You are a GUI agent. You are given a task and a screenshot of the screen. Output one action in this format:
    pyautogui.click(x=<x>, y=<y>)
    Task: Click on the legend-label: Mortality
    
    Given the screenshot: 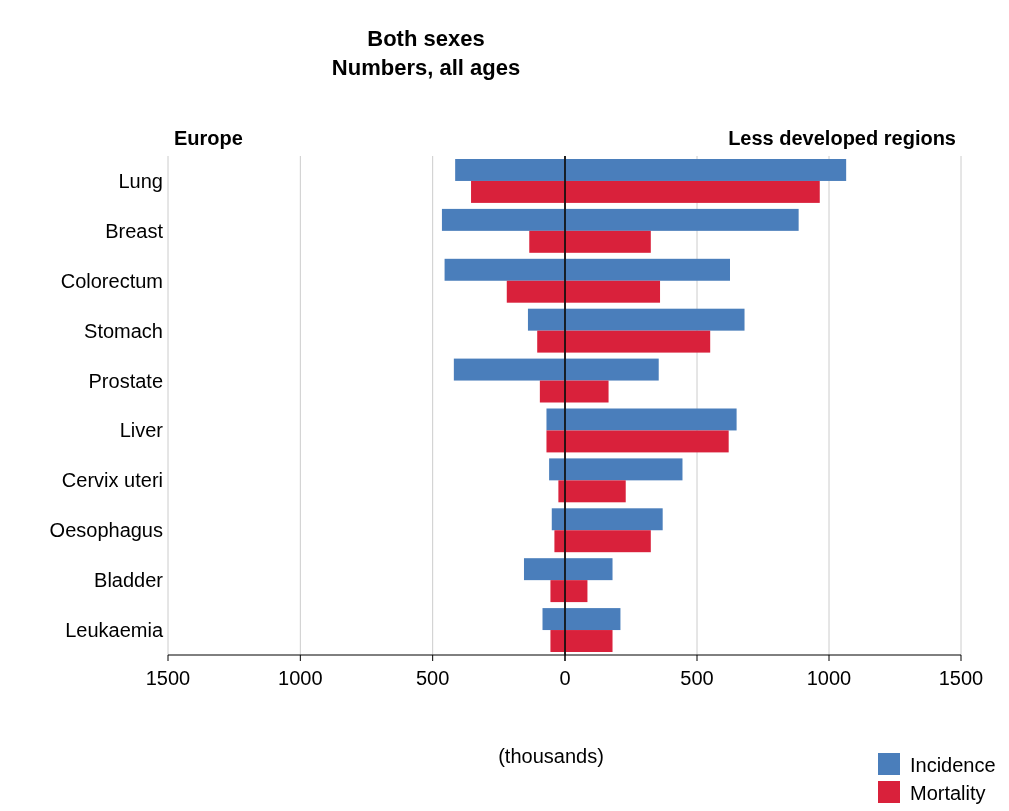 What is the action you would take?
    pyautogui.click(x=948, y=793)
    